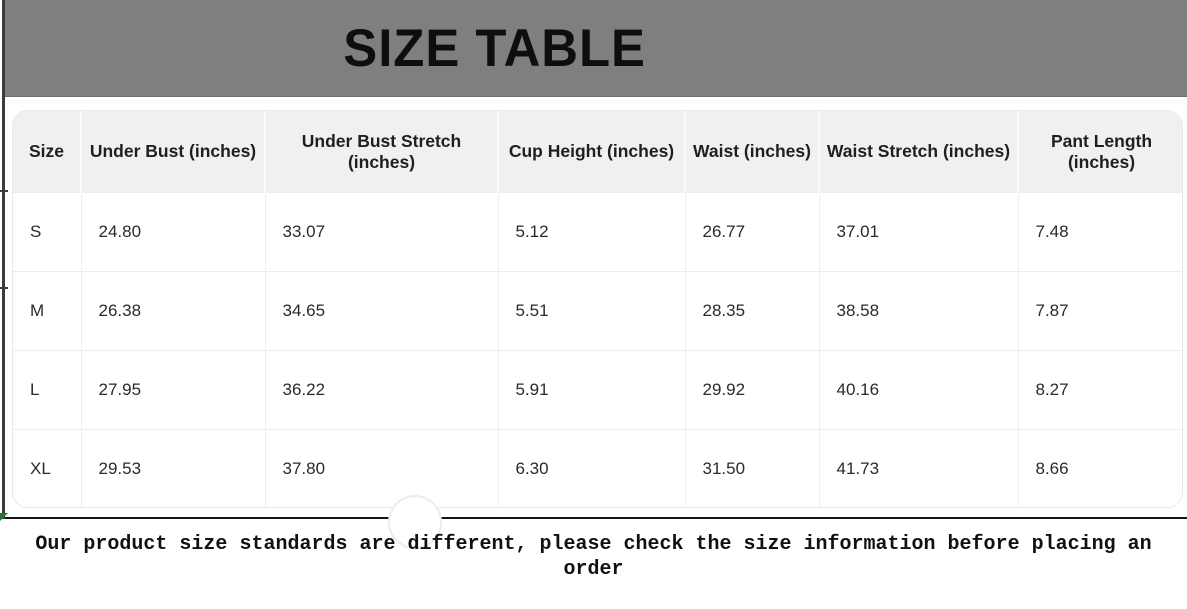  What do you see at coordinates (47, 390) in the screenshot?
I see `cell-size: L` at bounding box center [47, 390].